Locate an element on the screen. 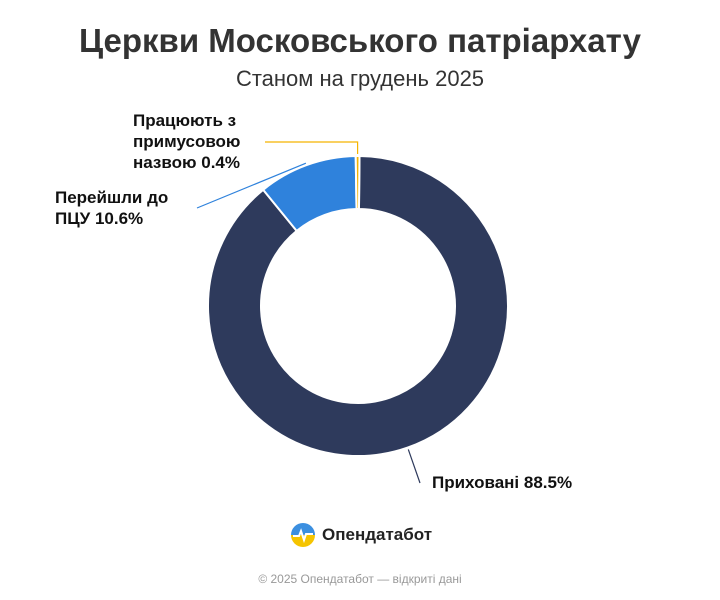 The width and height of the screenshot is (720, 600). data-label: Працюють з примусовою назвою 0.4% is located at coordinates (198, 141).